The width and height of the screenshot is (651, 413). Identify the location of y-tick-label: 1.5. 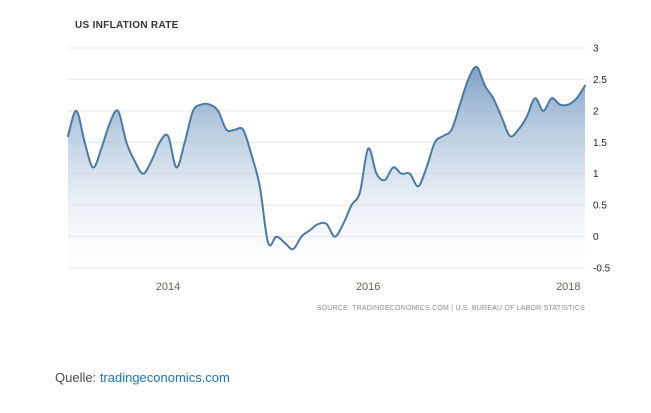
(600, 143).